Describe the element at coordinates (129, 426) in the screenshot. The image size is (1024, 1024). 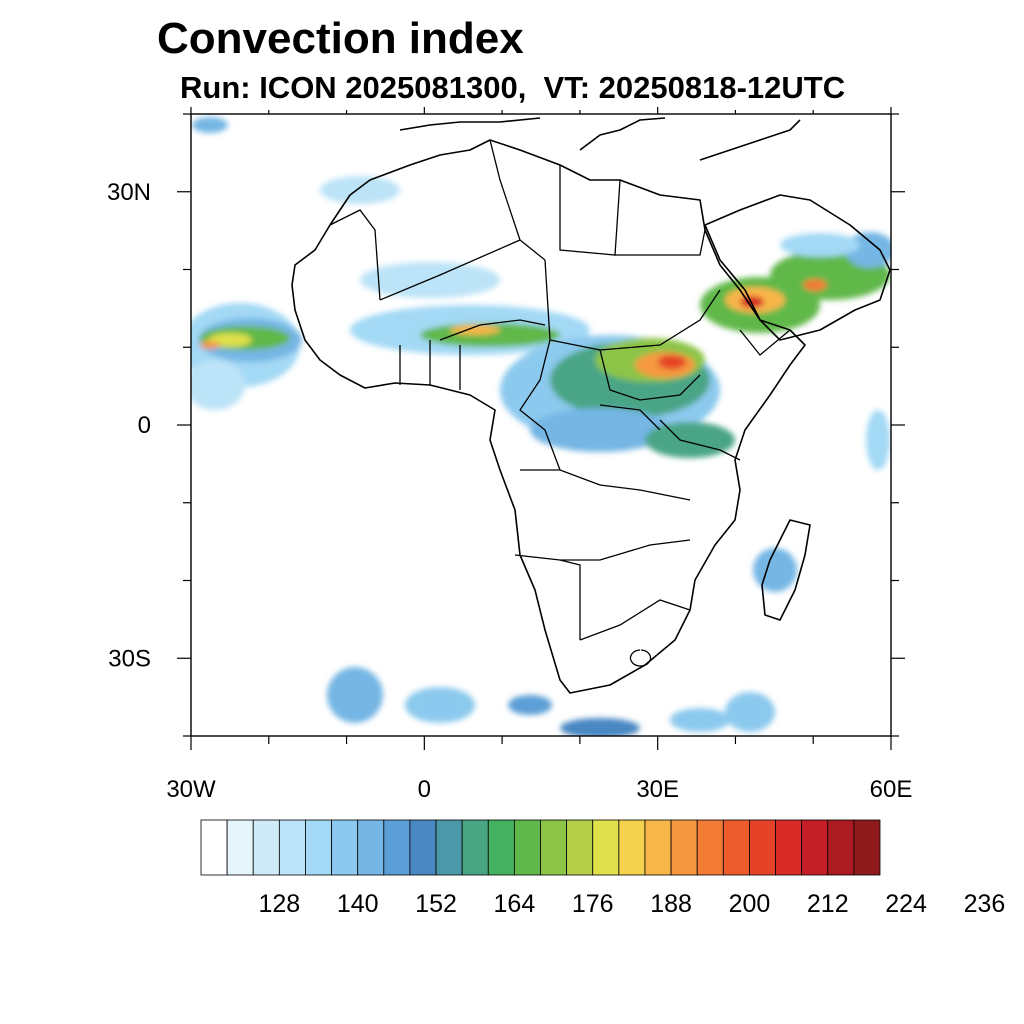
I see `lat-labels: 30N 0 30S` at that location.